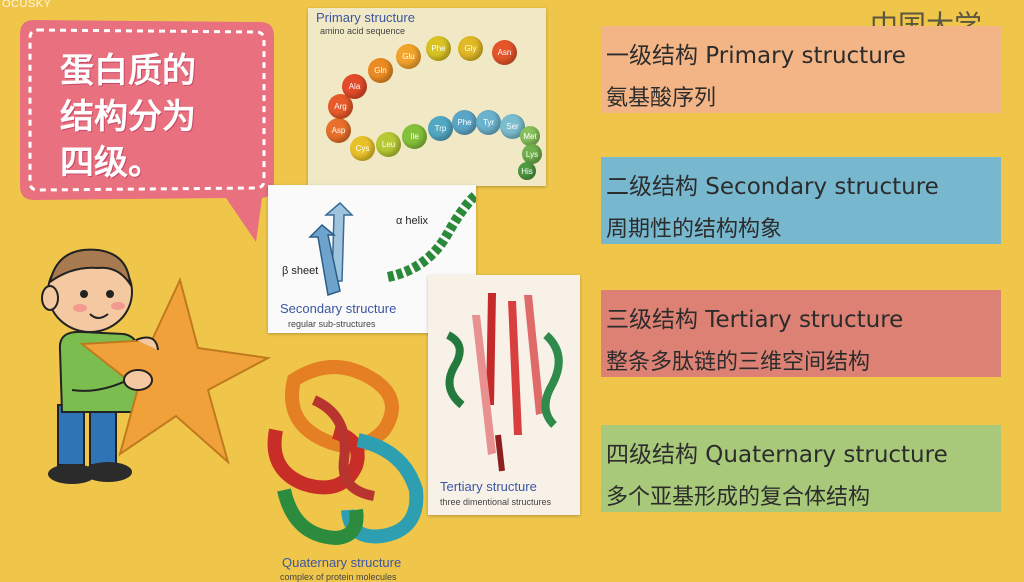  Describe the element at coordinates (488, 122) in the screenshot. I see `amino-acid-bead: Tyr` at that location.